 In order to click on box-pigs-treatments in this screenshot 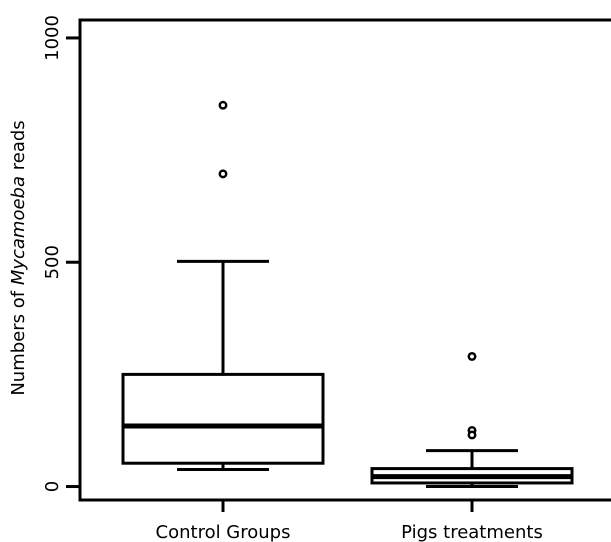, I will do `click(472, 420)`.